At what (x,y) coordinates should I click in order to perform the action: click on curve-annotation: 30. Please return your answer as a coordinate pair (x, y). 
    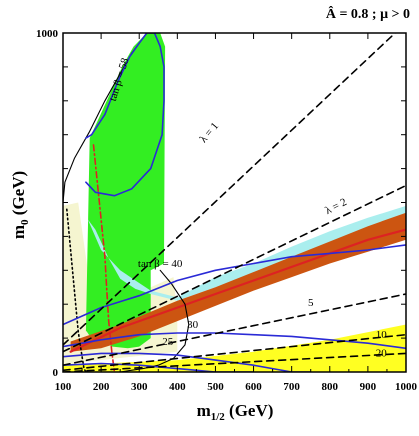
    Looking at the image, I should click on (193, 325).